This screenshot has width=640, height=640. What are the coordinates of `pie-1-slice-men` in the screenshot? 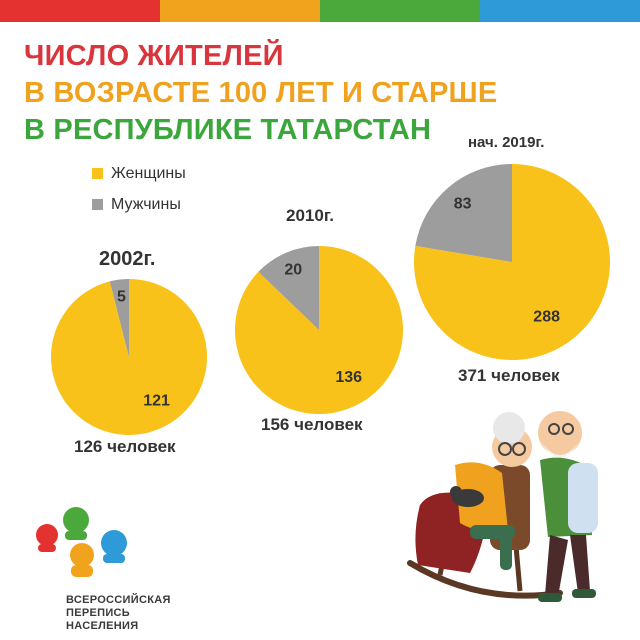 It's located at (119, 318).